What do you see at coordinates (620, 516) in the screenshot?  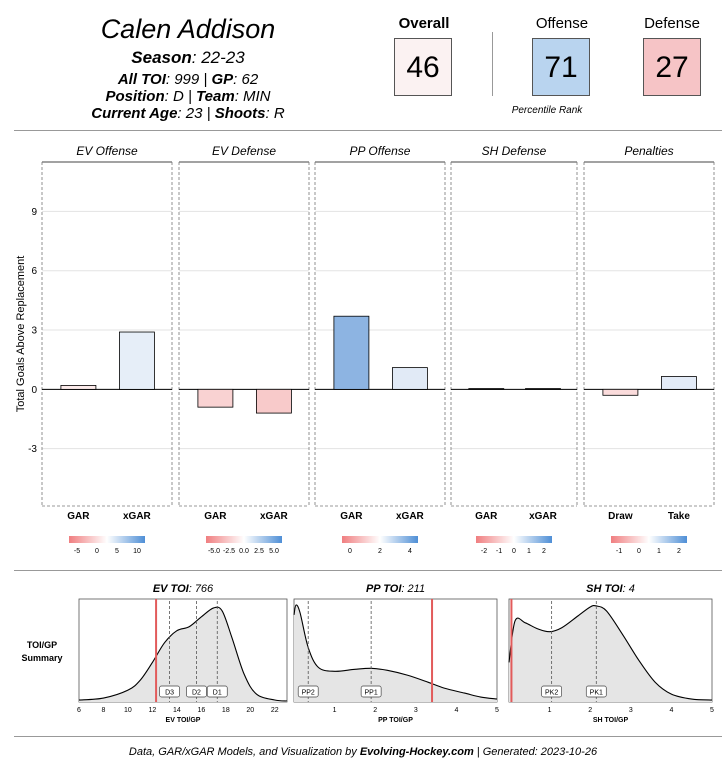 I see `category-label: Draw` at bounding box center [620, 516].